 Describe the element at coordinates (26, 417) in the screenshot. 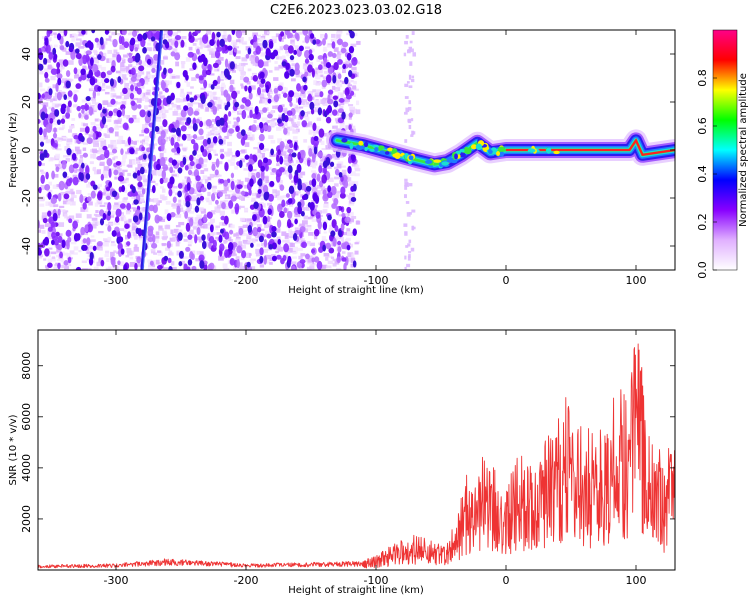

I see `y-tick-label: 6000` at that location.